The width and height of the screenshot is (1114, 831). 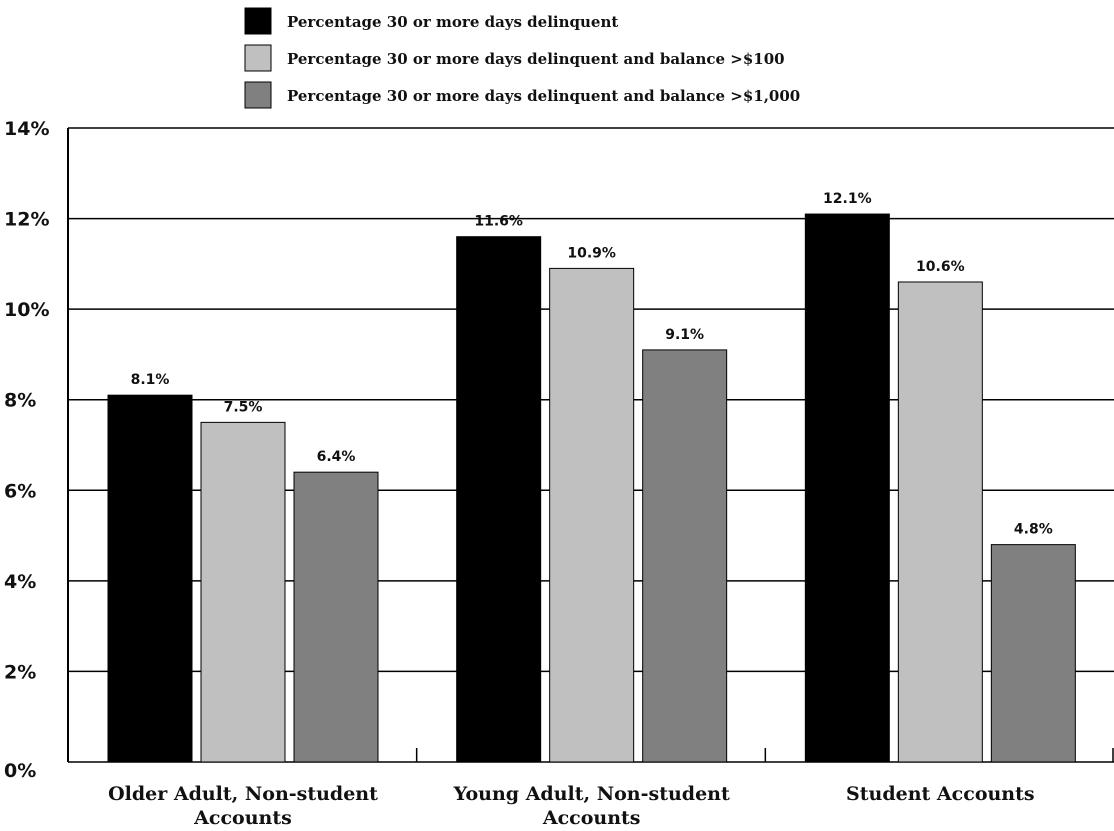 What do you see at coordinates (243, 794) in the screenshot?
I see `category-label: Older Adult, Non-student` at bounding box center [243, 794].